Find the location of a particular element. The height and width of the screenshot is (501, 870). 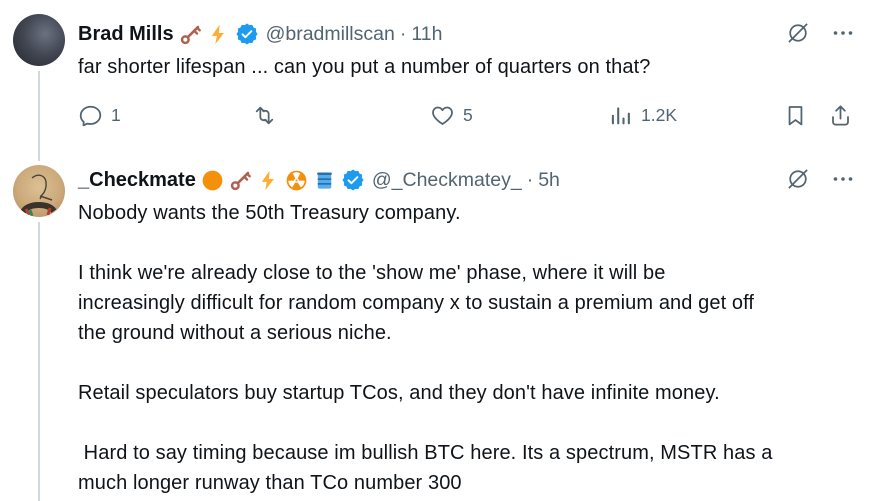

views-button: 1.2K is located at coordinates (642, 115).